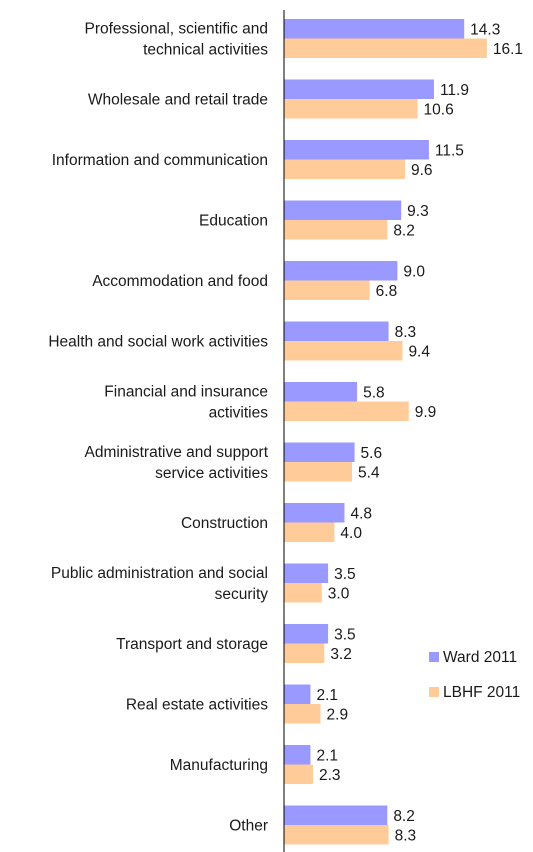  Describe the element at coordinates (414, 271) in the screenshot. I see `value-label: 9.0` at that location.